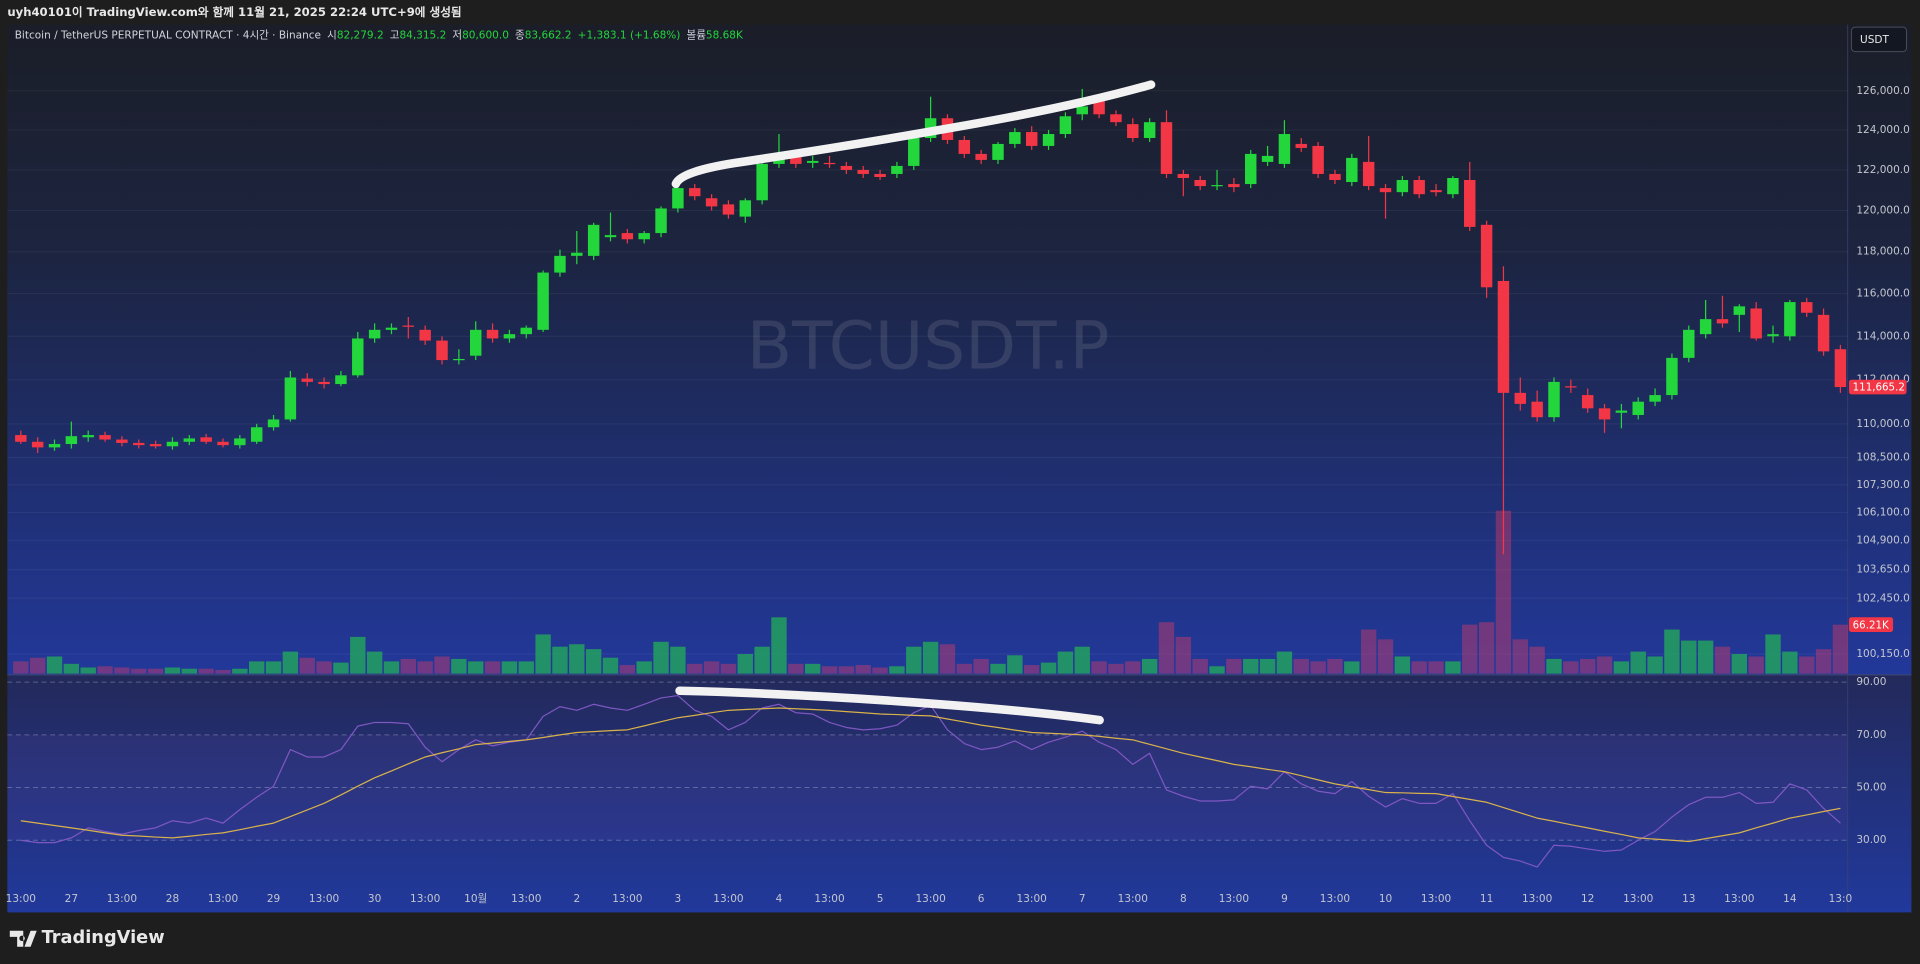 This screenshot has height=964, width=1920. What do you see at coordinates (332, 36) in the screenshot?
I see `legend-open-label: 시` at bounding box center [332, 36].